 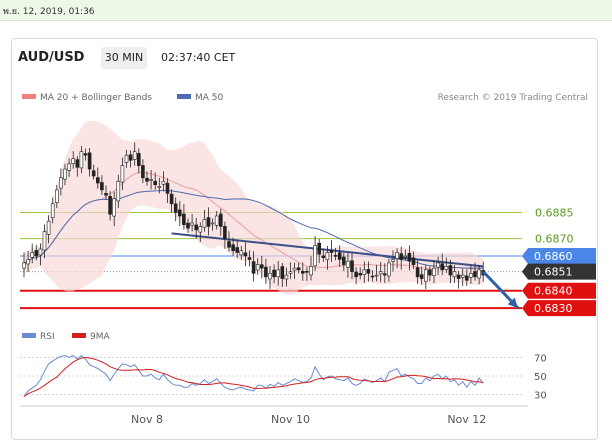 I want to click on timeframe-badge: 30 MIN, so click(x=124, y=58).